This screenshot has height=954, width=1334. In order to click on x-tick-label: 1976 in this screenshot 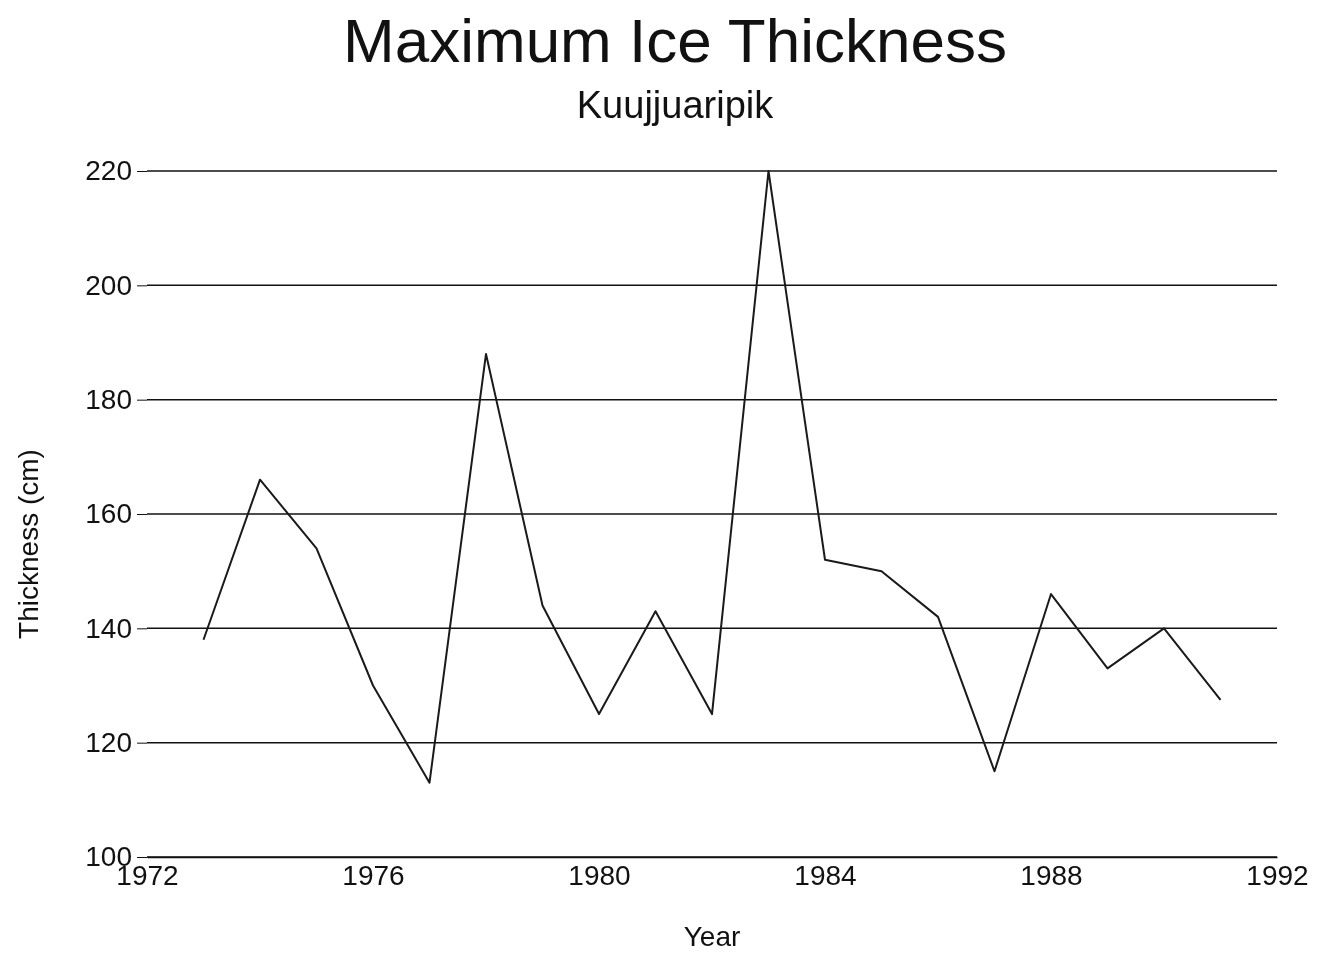, I will do `click(373, 876)`.